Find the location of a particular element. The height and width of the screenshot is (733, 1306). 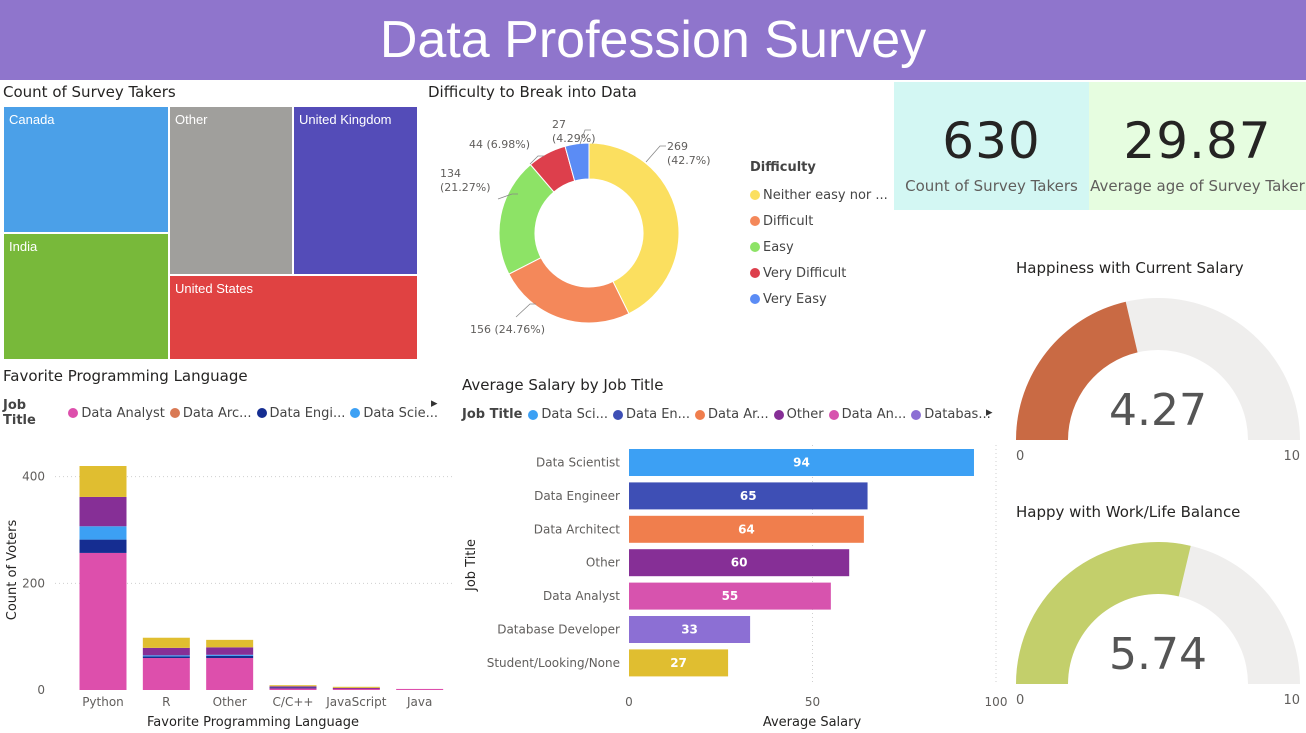

legend-title: Job Title is located at coordinates (492, 414).